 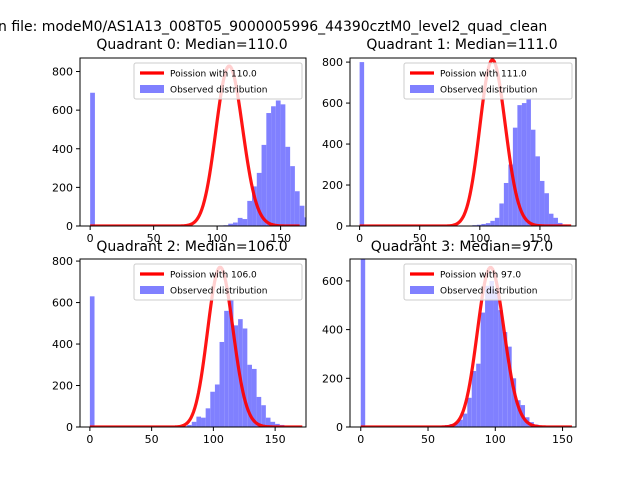 I want to click on legend-label: Poission with 106.0, so click(x=213, y=276).